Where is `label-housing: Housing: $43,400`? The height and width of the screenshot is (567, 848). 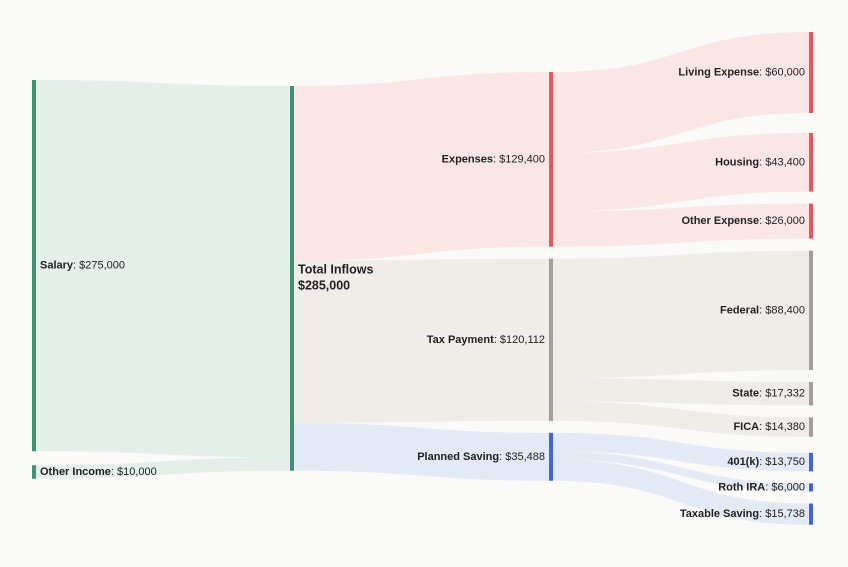 label-housing: Housing: $43,400 is located at coordinates (760, 162).